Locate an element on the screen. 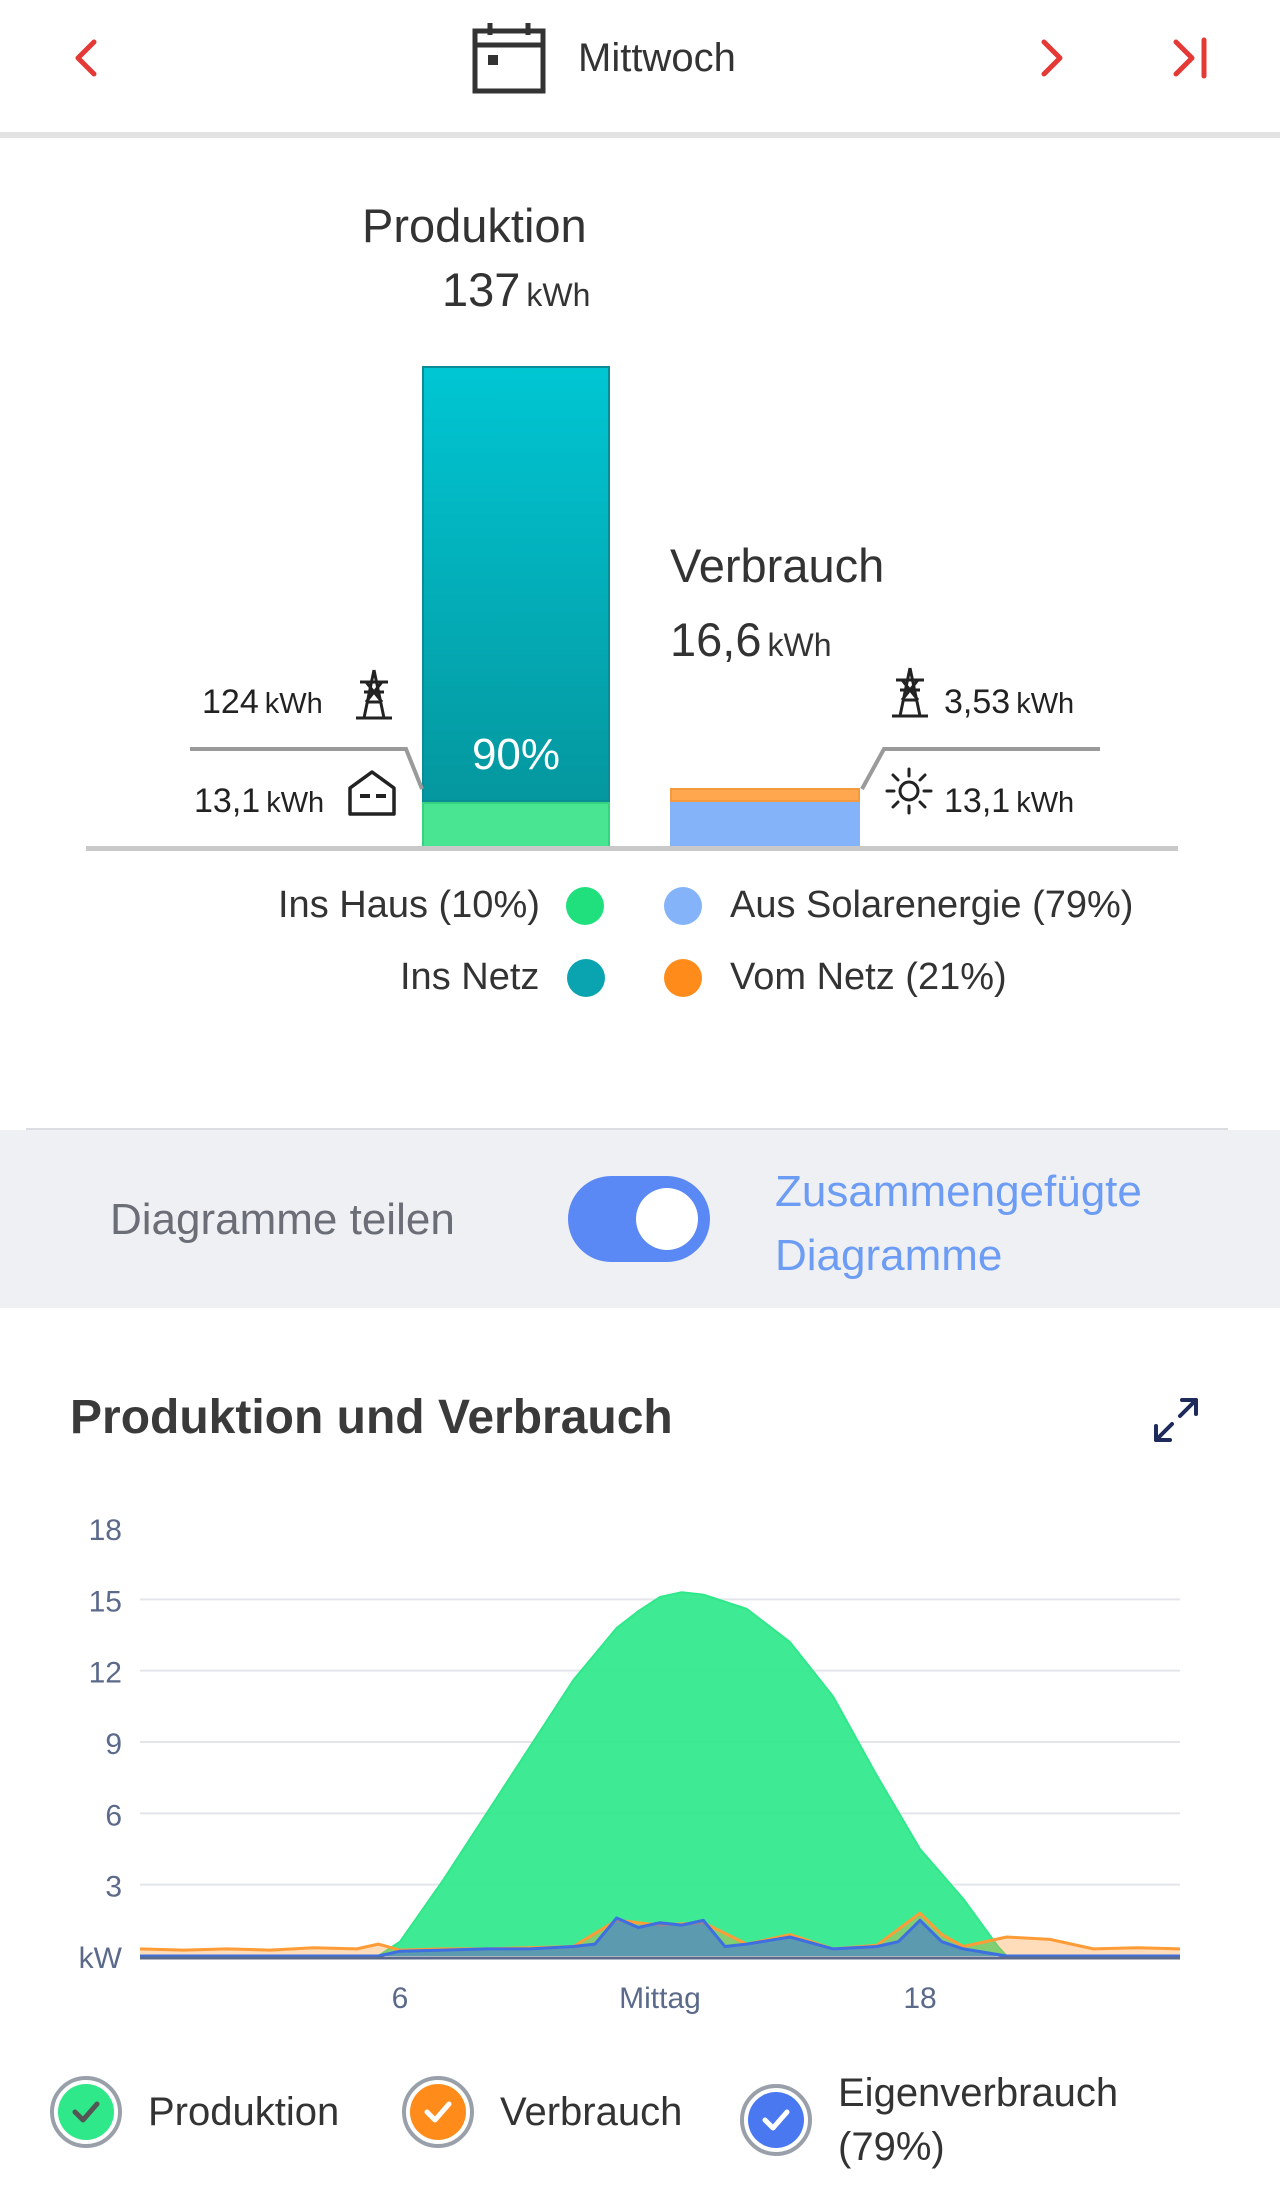 This screenshot has width=1280, height=2209. previous-day-button is located at coordinates (88, 58).